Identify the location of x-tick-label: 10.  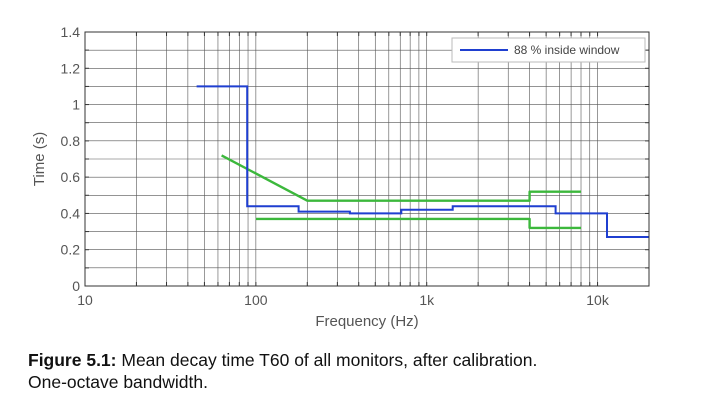
(85, 300).